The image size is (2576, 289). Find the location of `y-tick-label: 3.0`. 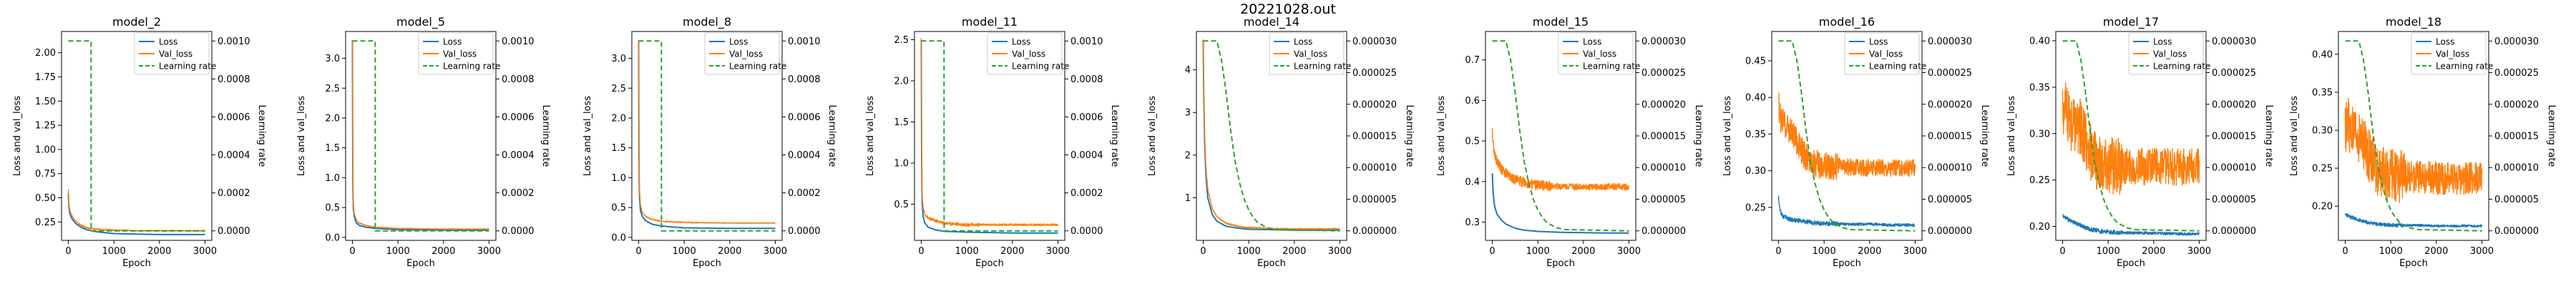

y-tick-label: 3.0 is located at coordinates (332, 59).